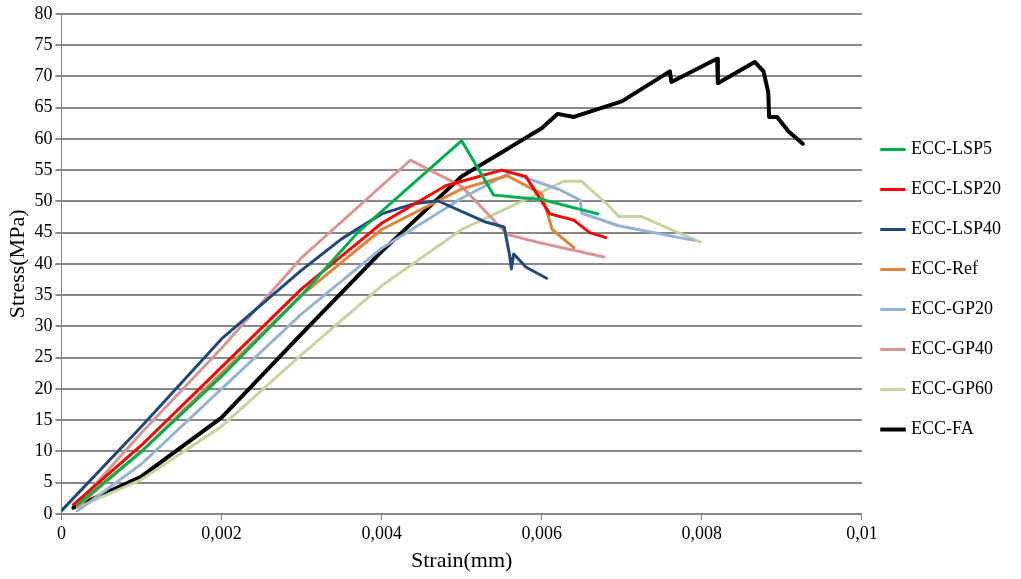  I want to click on x-tick-label: 0,004, so click(381, 532).